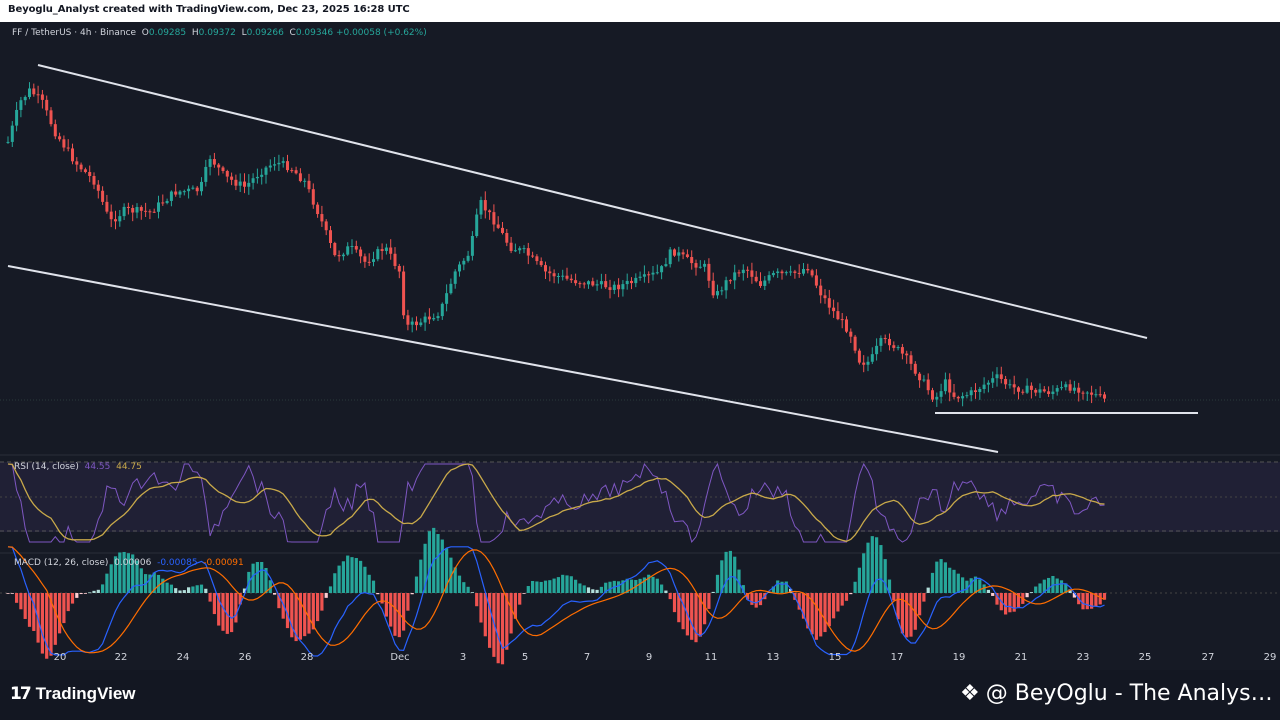 The width and height of the screenshot is (1280, 720). Describe the element at coordinates (1208, 657) in the screenshot. I see `time-axis-tick: 27` at that location.